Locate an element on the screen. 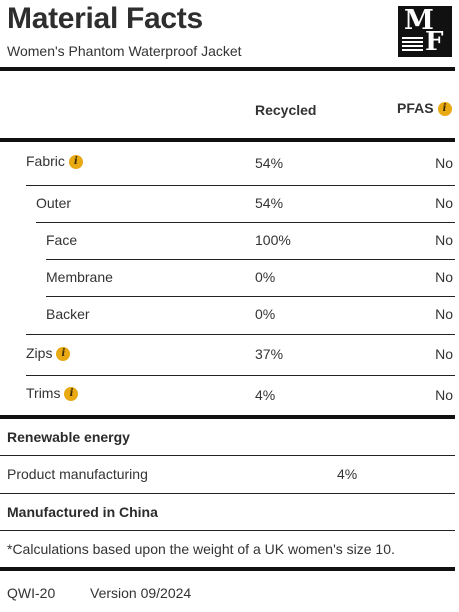 The image size is (459, 612). pfas-column-header: PFAS i is located at coordinates (424, 108).